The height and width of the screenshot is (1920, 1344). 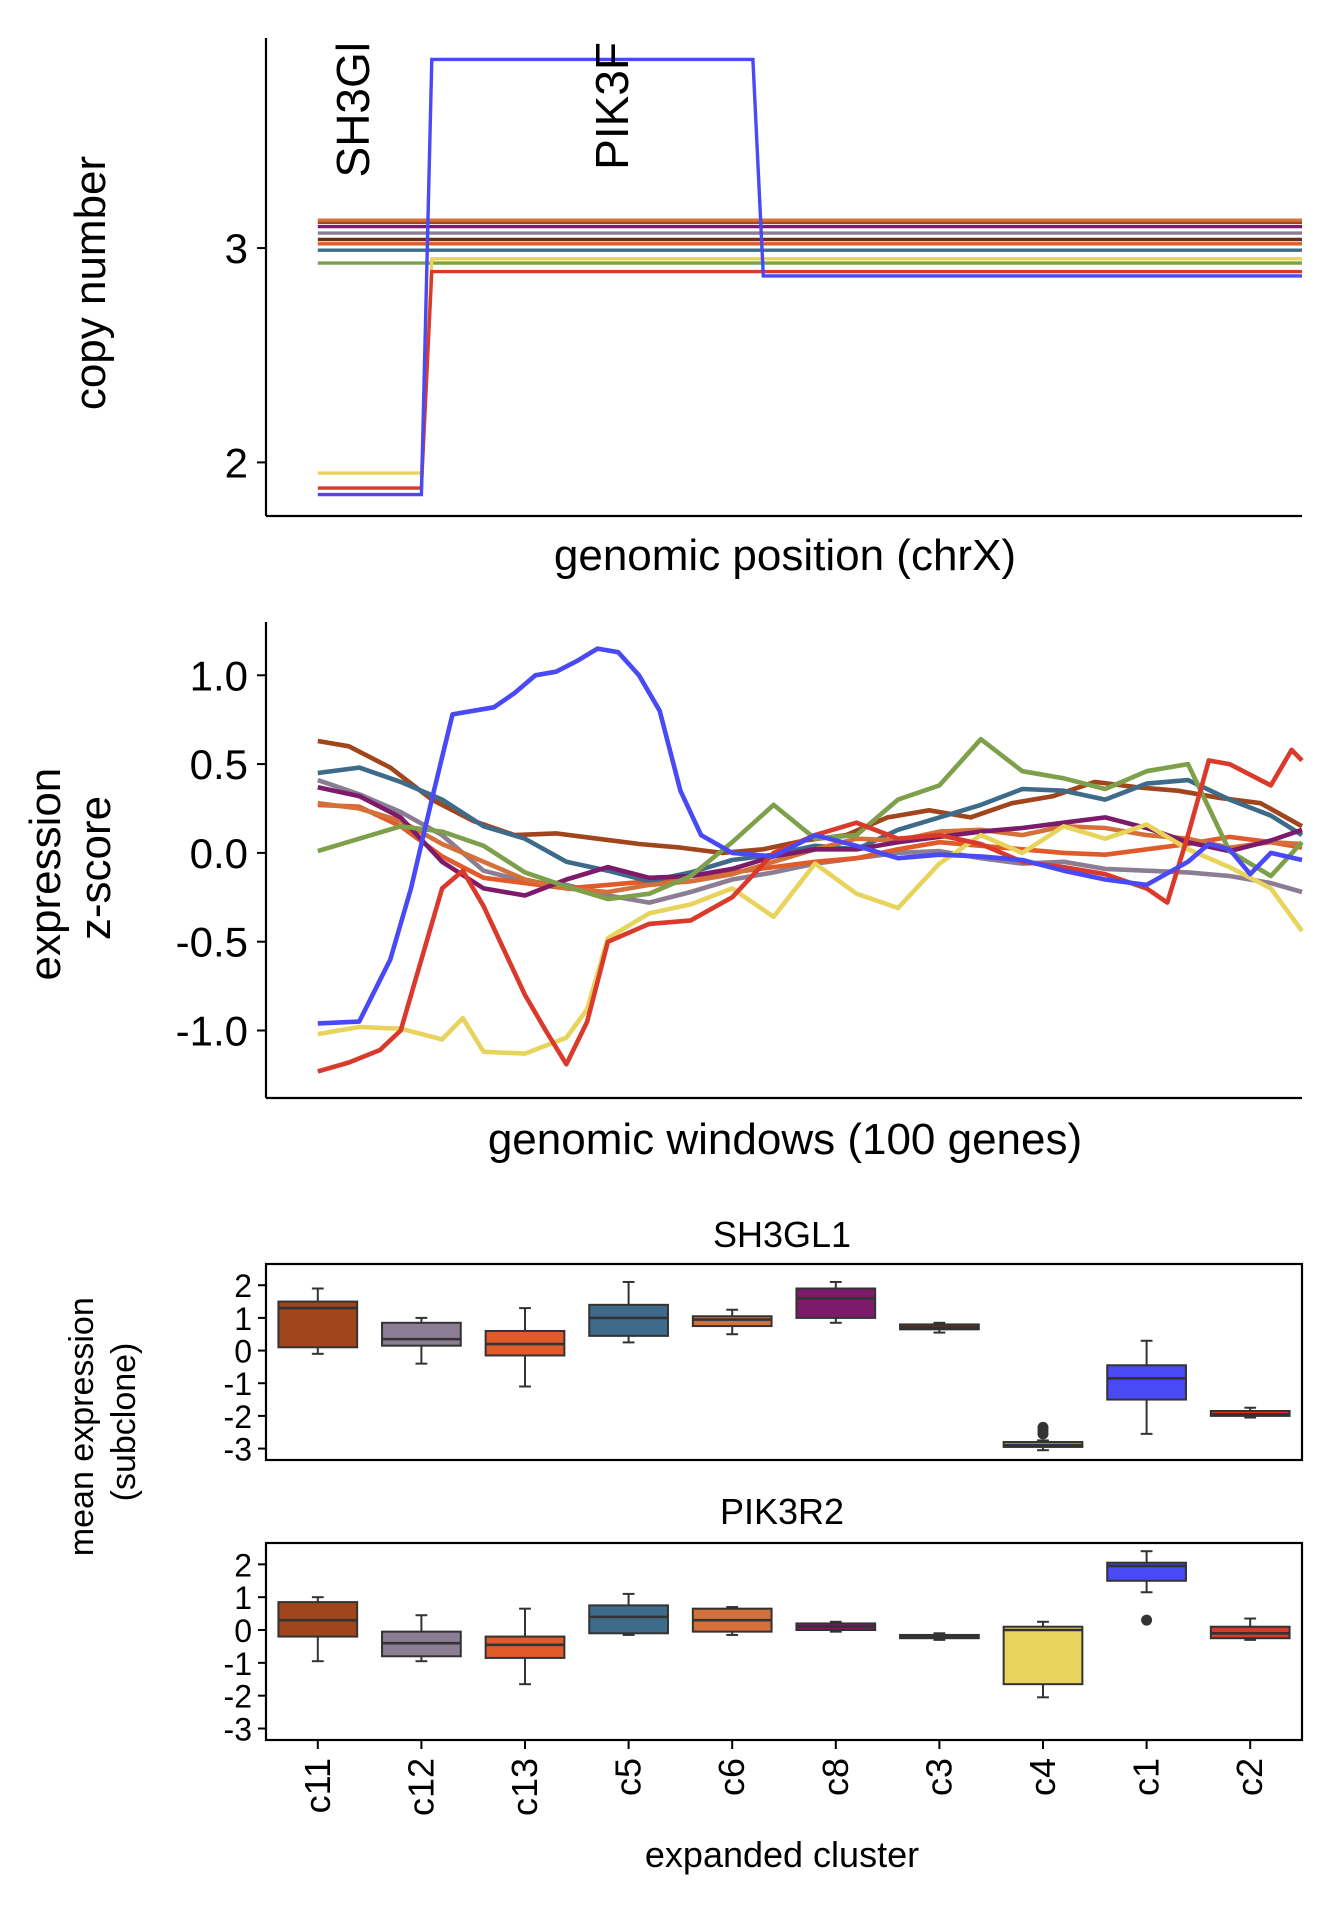 What do you see at coordinates (238, 1384) in the screenshot?
I see `sh3gl1-y-tick-label: -1` at bounding box center [238, 1384].